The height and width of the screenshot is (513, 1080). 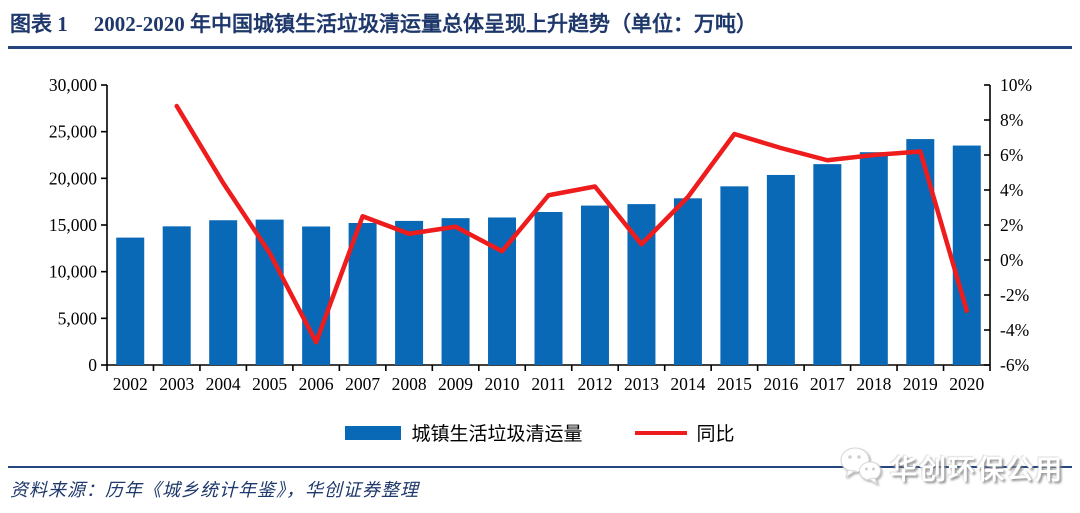 What do you see at coordinates (1016, 85) in the screenshot?
I see `right-axis-tick-label: 10%` at bounding box center [1016, 85].